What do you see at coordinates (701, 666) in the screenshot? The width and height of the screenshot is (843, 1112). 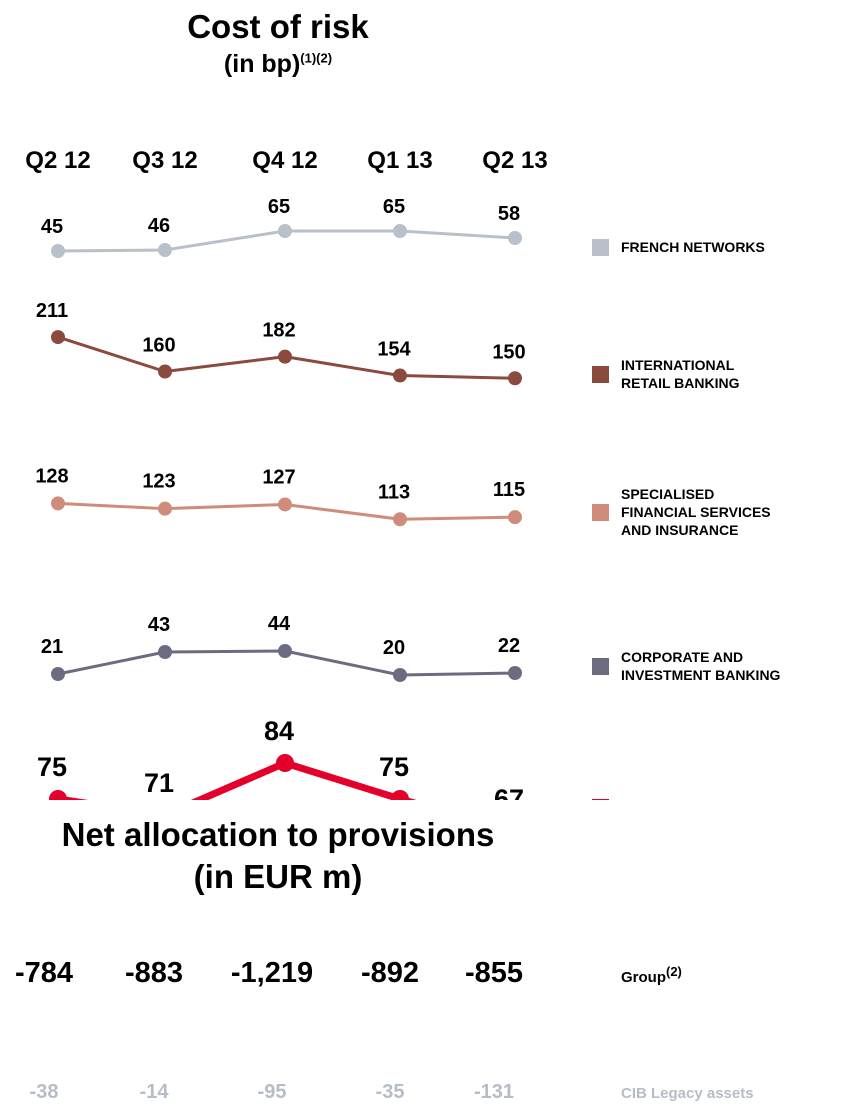 I see `legend-label: CORPORATE AND INVESTMENT BANKING` at bounding box center [701, 666].